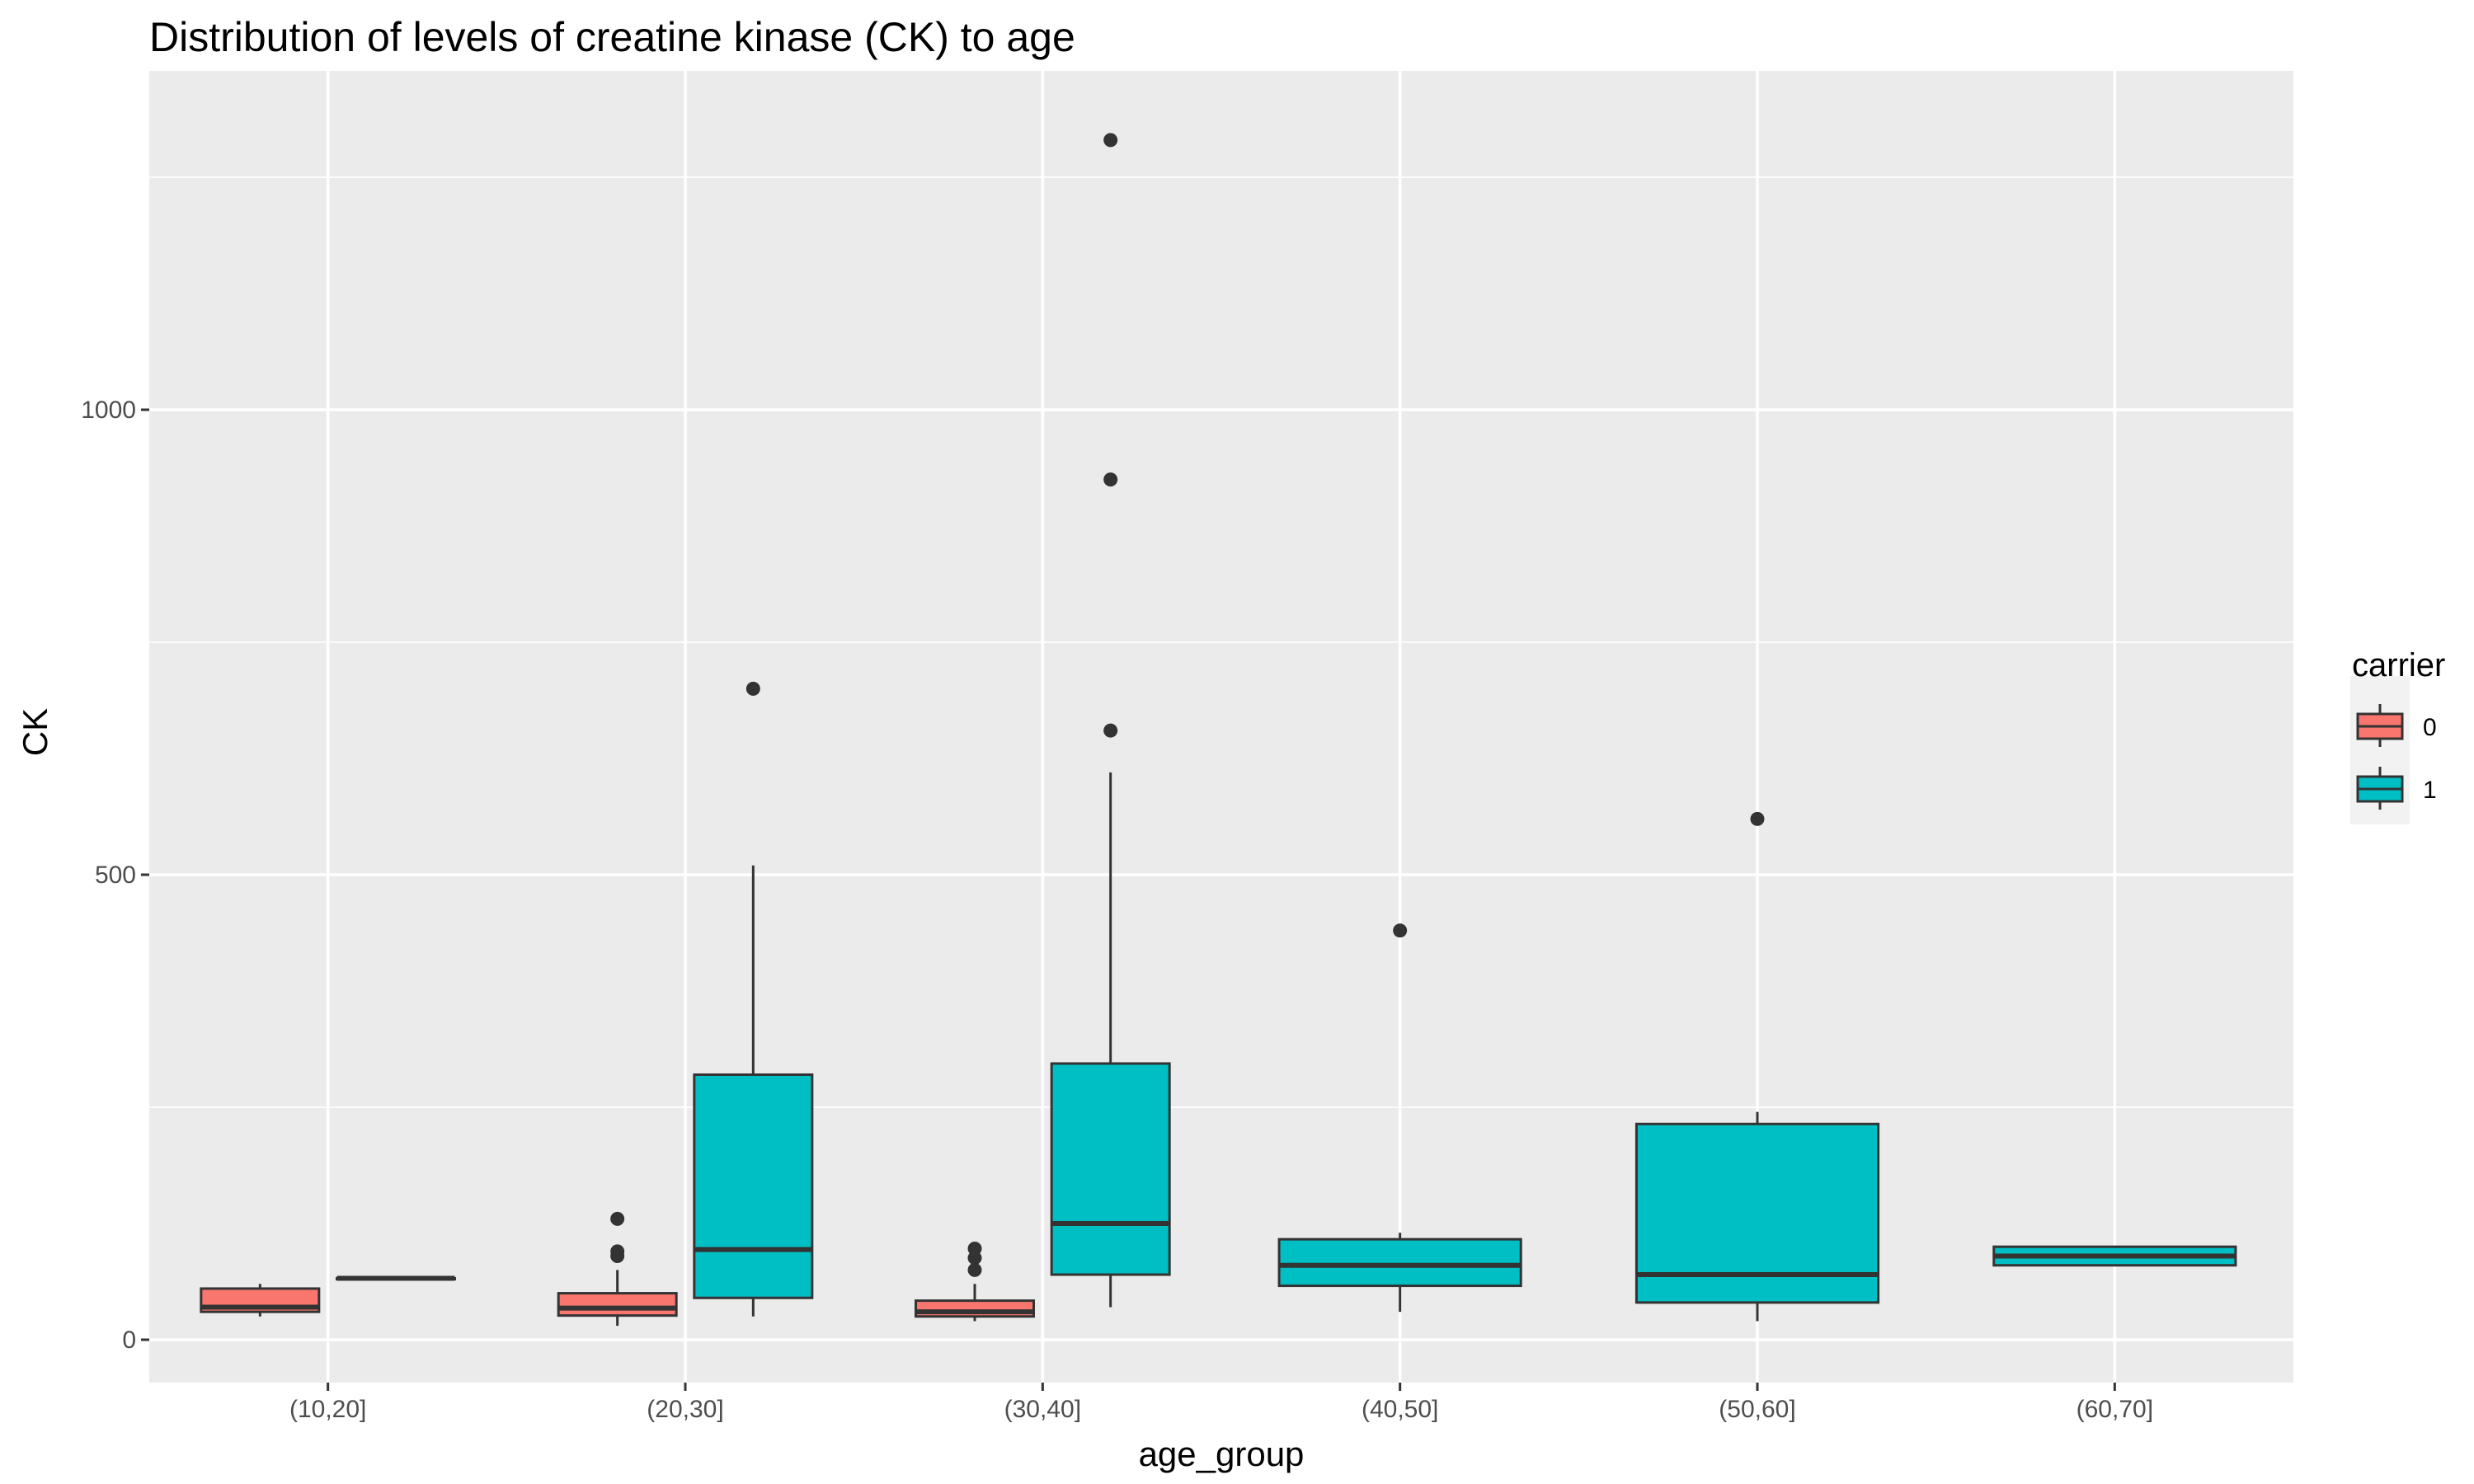 This screenshot has height=1484, width=2474. Describe the element at coordinates (2398, 665) in the screenshot. I see `legend-title: carrier` at that location.